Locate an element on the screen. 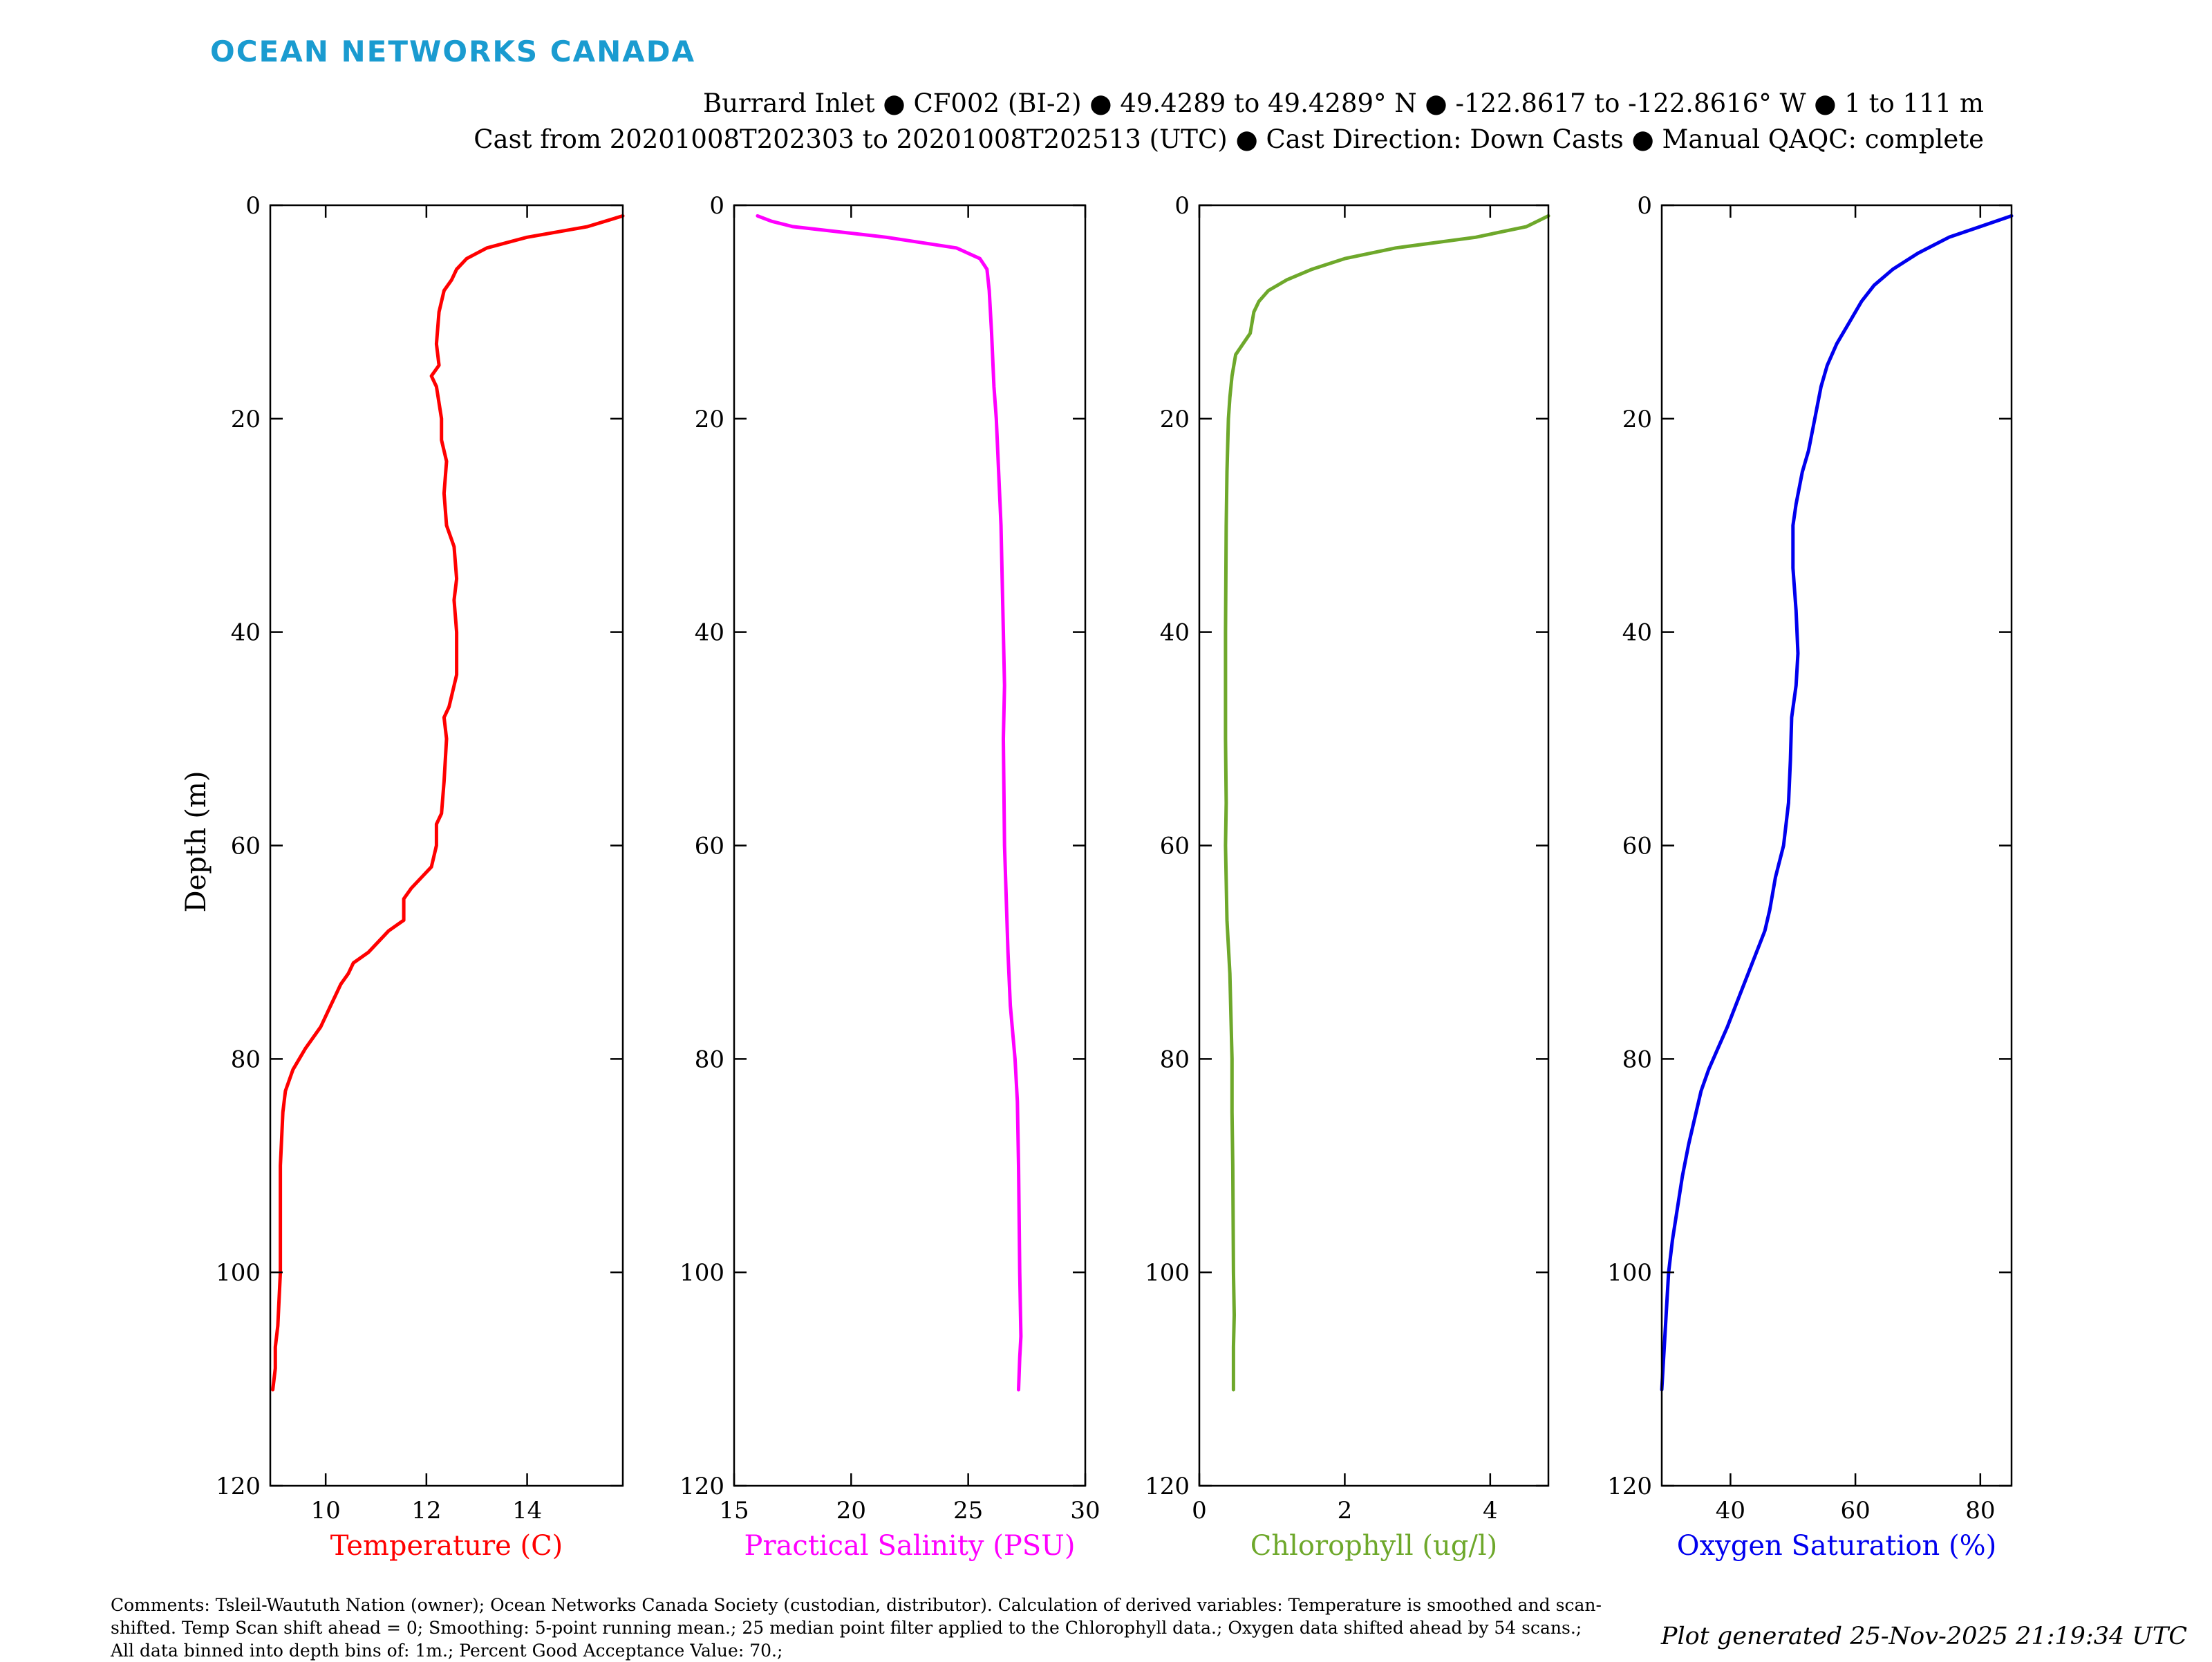 The image size is (2212, 1662). x-tick-label: 40 is located at coordinates (1731, 1510).